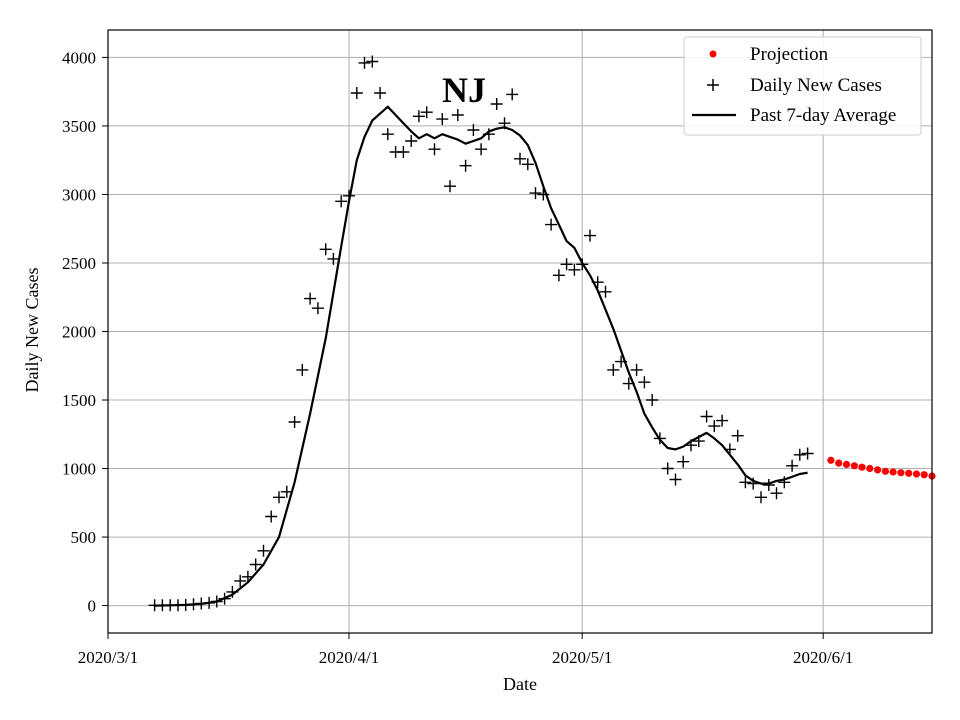 The height and width of the screenshot is (720, 960). Describe the element at coordinates (823, 657) in the screenshot. I see `x-tick-label: 2020/6/1` at that location.